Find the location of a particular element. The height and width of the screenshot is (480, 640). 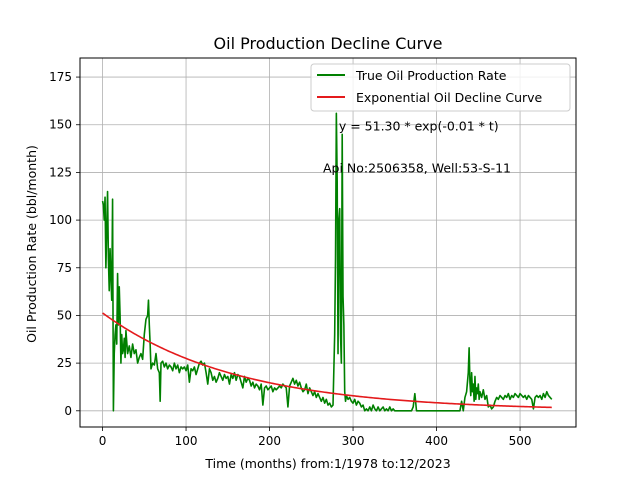

legend-box is located at coordinates (440, 87).